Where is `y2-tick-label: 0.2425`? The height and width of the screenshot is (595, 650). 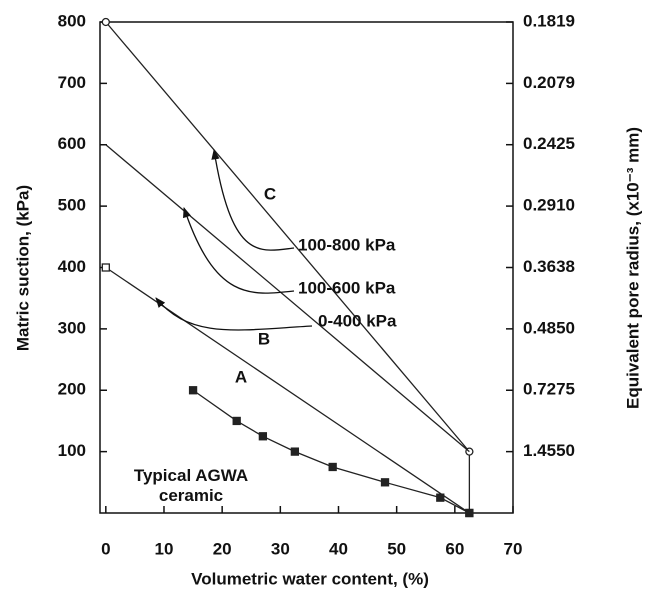 y2-tick-label: 0.2425 is located at coordinates (549, 143).